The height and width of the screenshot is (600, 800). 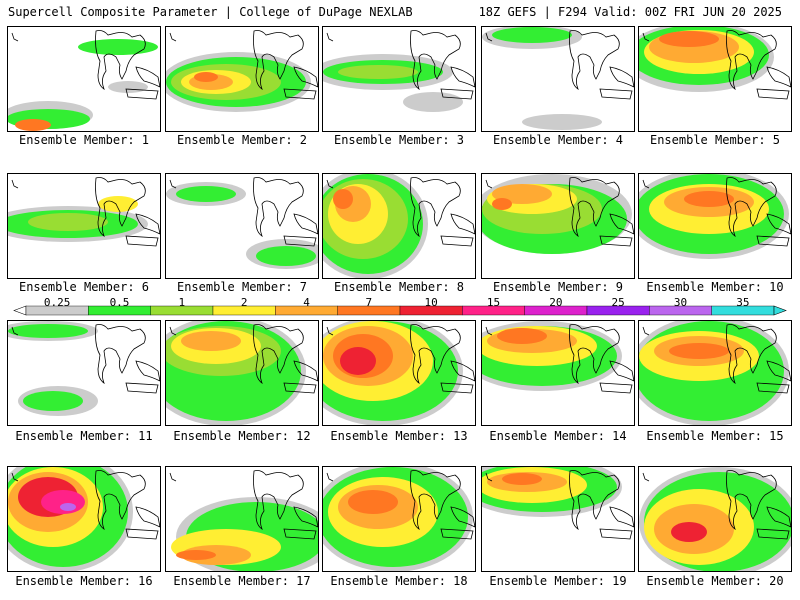 What do you see at coordinates (242, 287) in the screenshot?
I see `member-label: Ensemble Member: 7` at bounding box center [242, 287].